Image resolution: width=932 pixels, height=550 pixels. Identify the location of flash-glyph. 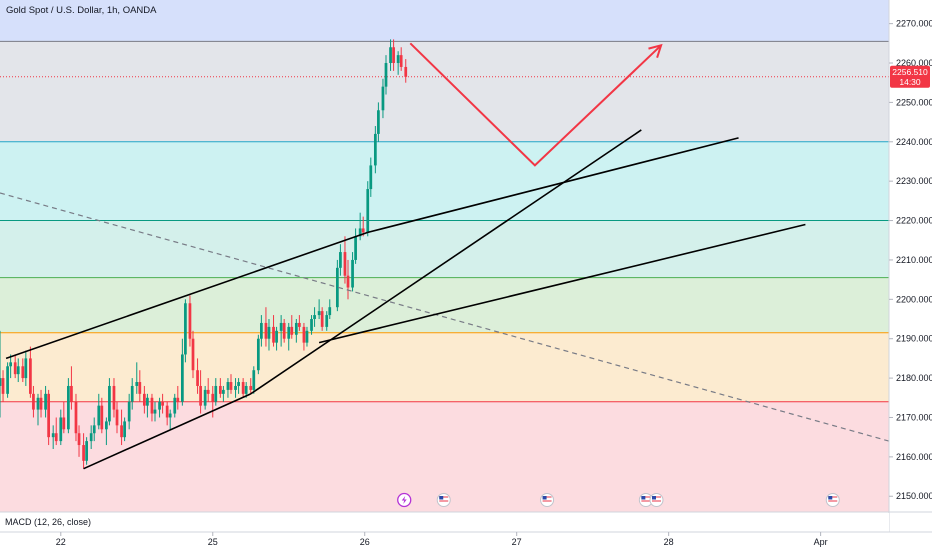
(404, 500).